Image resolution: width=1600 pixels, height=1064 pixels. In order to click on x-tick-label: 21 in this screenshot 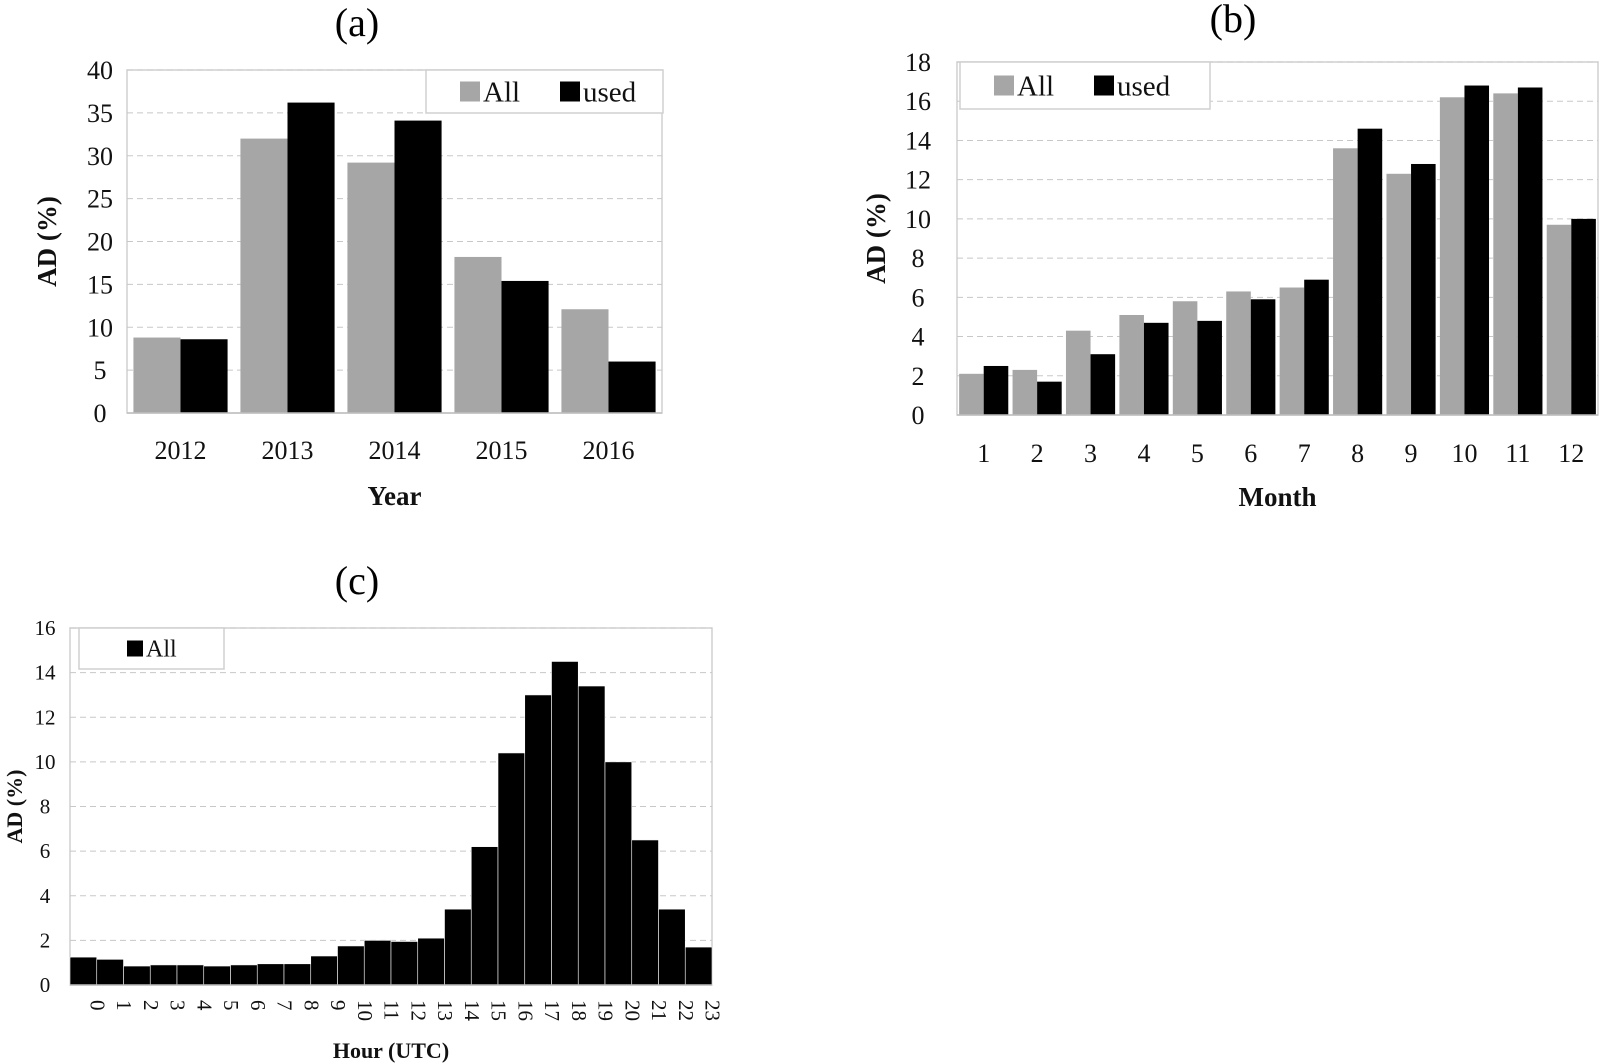, I will do `click(659, 1010)`.